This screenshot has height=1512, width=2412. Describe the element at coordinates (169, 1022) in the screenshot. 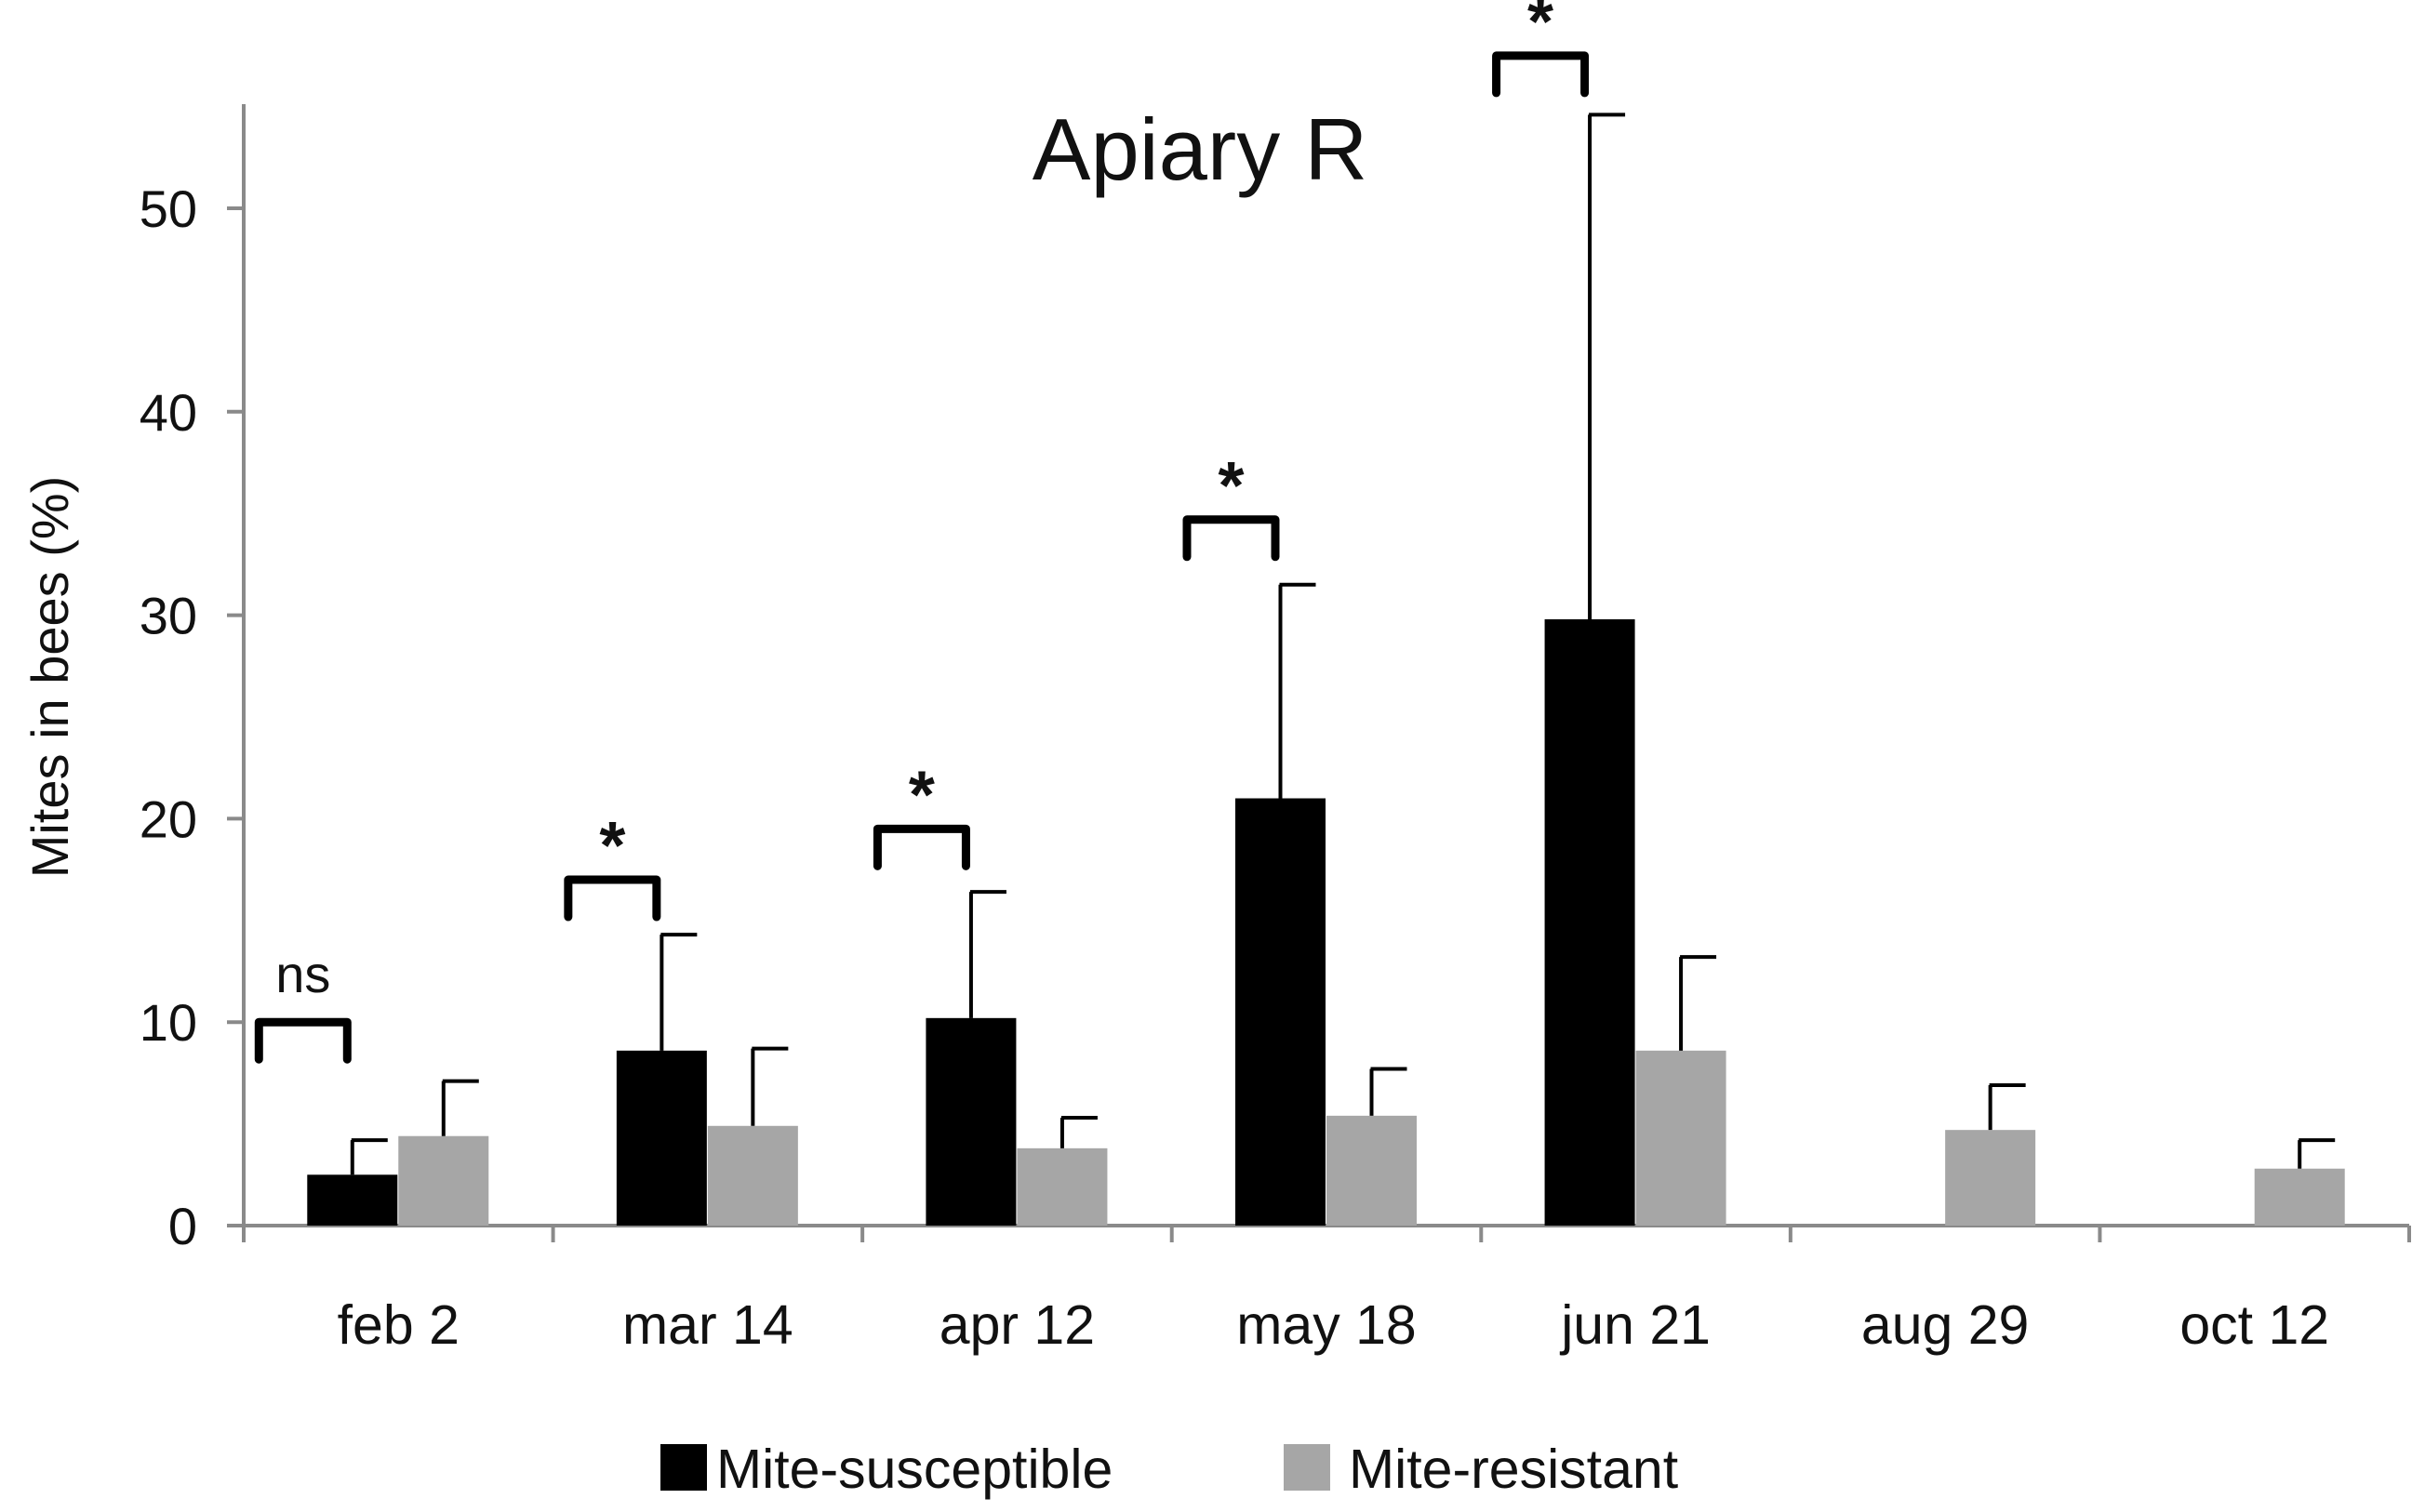

I see `y-tick-label: 10` at that location.